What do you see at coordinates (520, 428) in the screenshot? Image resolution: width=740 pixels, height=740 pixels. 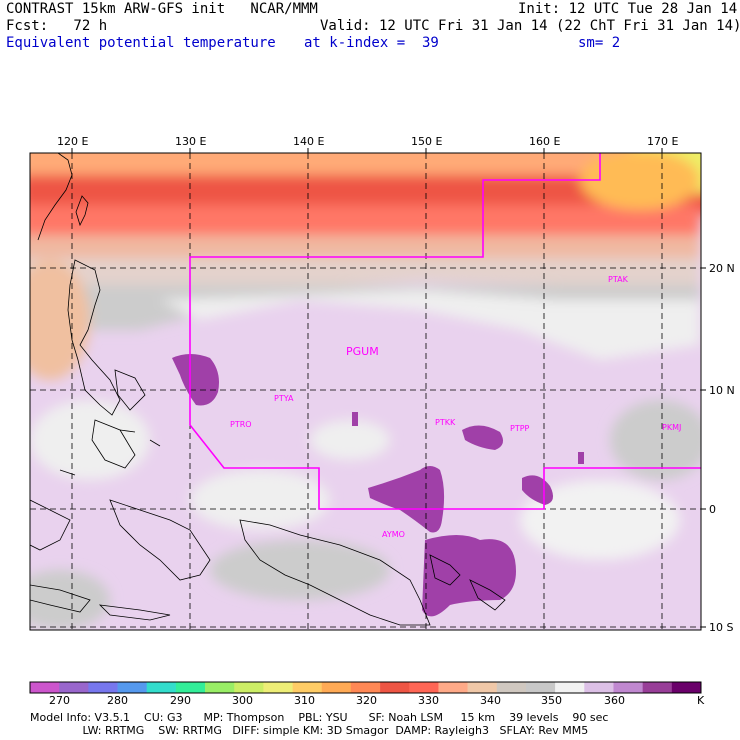 I see `station-label: PTPP` at bounding box center [520, 428].